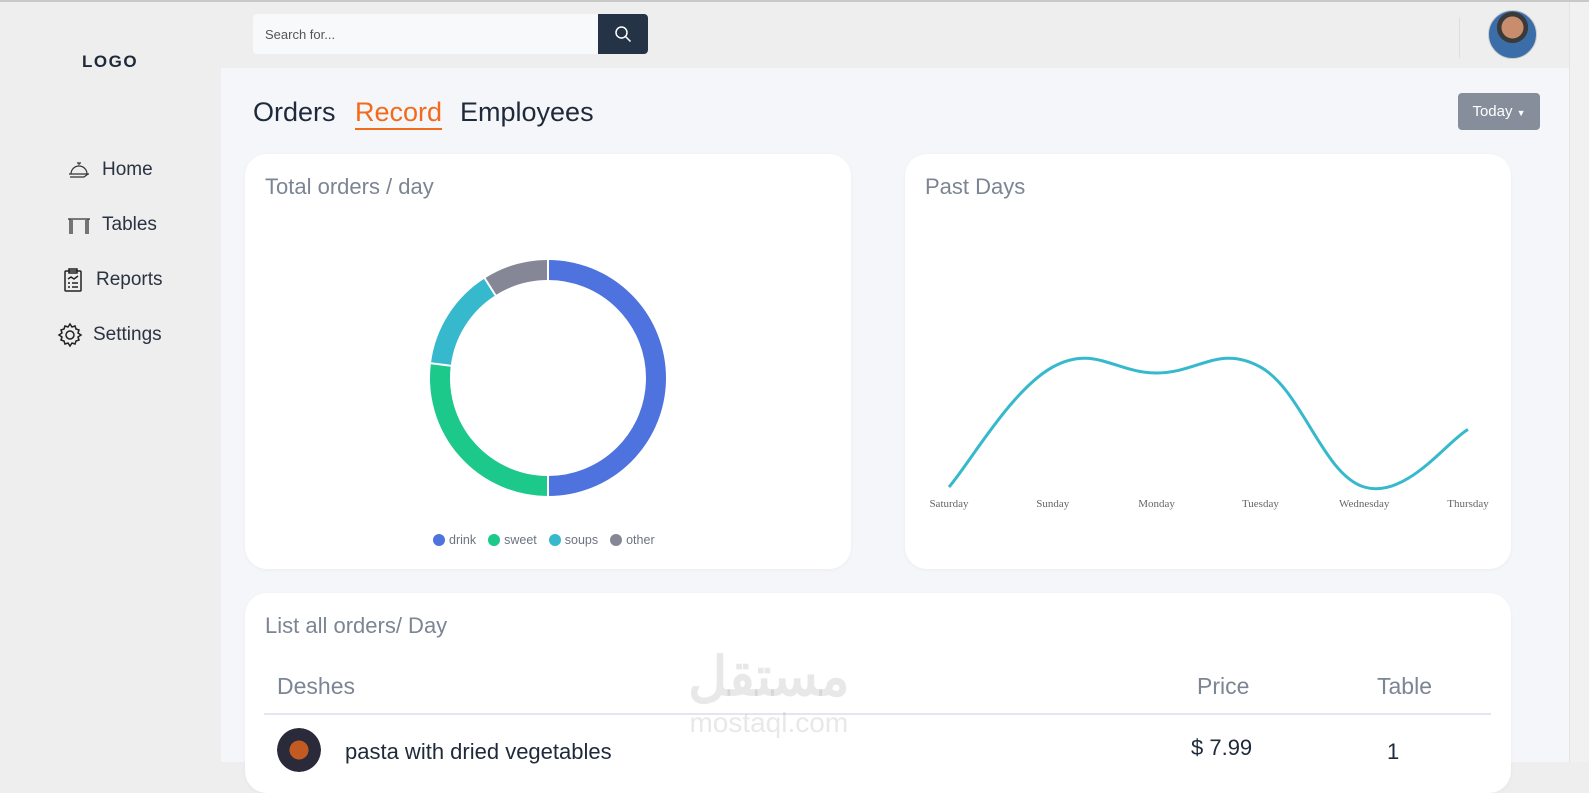  Describe the element at coordinates (606, 378) in the screenshot. I see `donut-slice-drink` at that location.